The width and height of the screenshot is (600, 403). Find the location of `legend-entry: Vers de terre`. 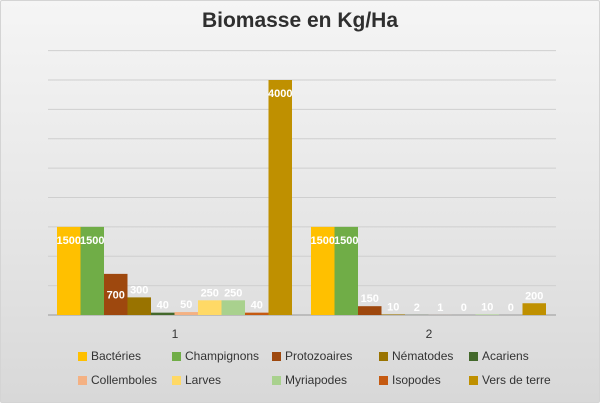

legend-entry: Vers de terre is located at coordinates (516, 380).